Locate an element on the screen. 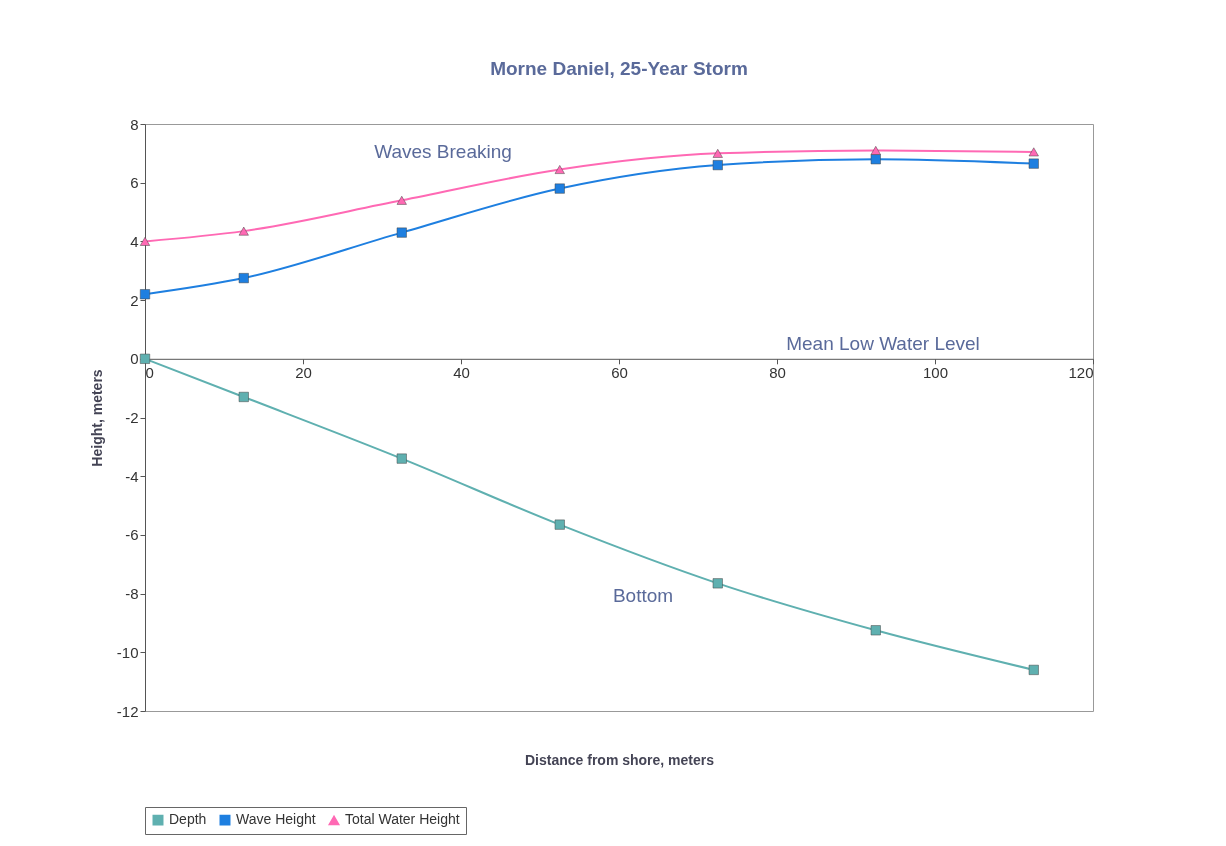  y-tick-label: -8 is located at coordinates (132, 594).